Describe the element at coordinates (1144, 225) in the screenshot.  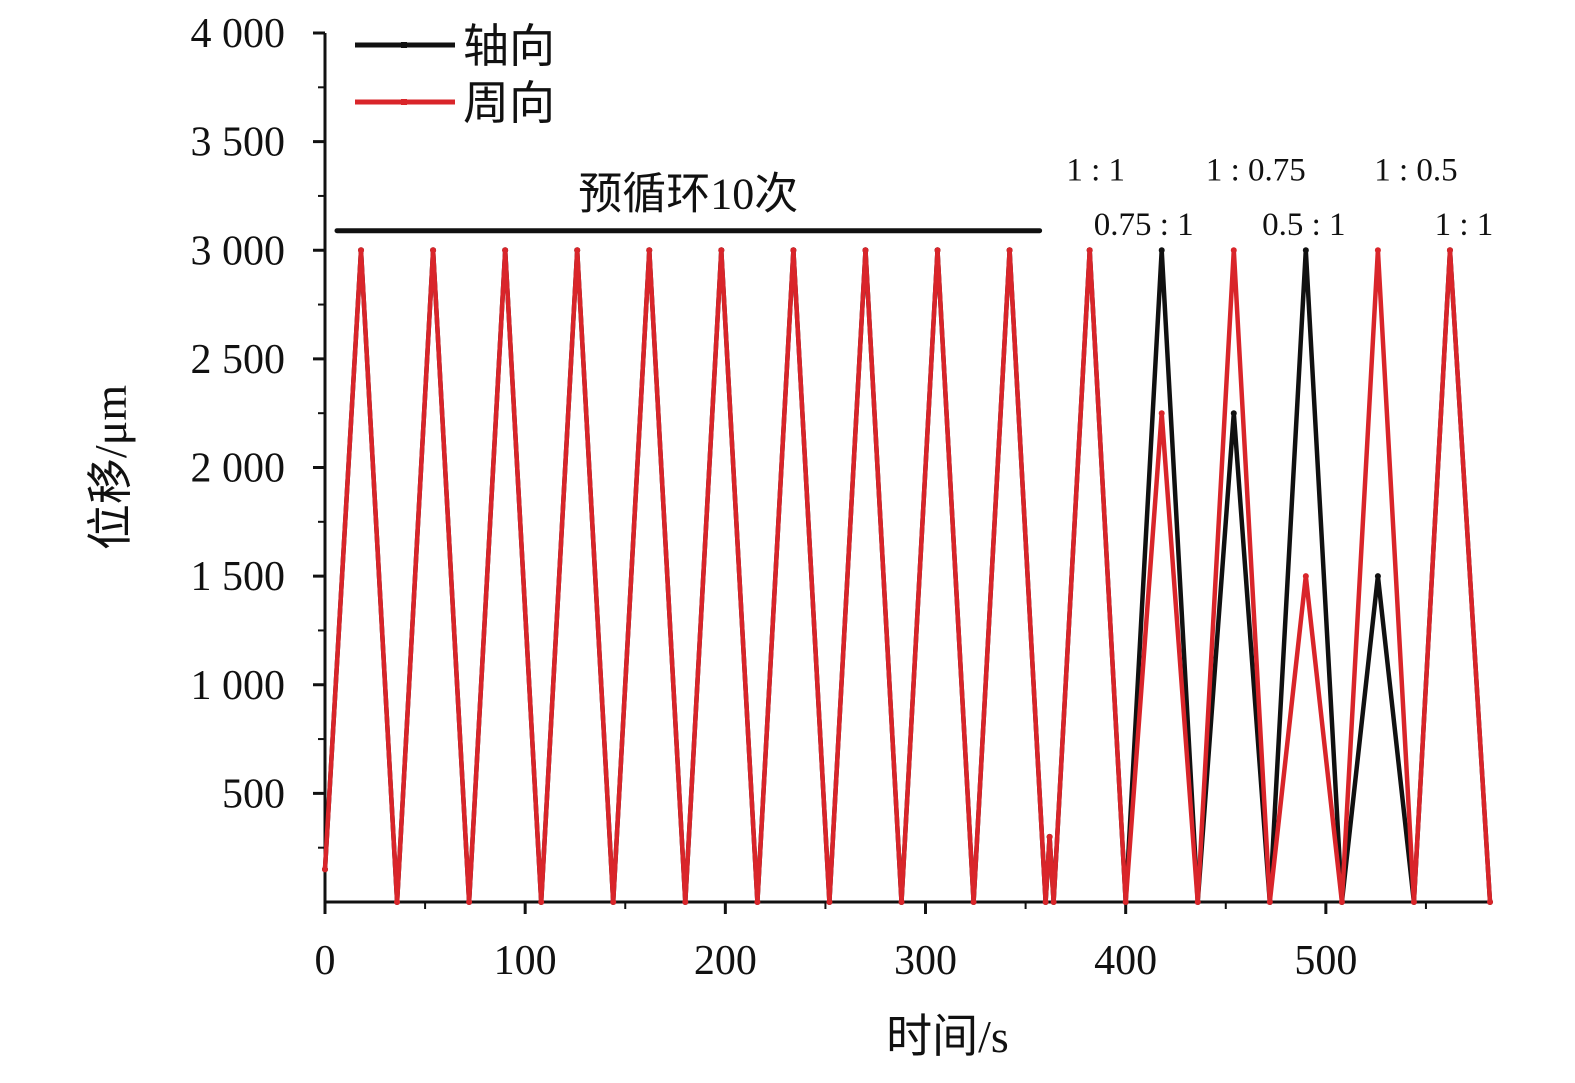
I see `ratio-label: 0.75 : 1` at that location.